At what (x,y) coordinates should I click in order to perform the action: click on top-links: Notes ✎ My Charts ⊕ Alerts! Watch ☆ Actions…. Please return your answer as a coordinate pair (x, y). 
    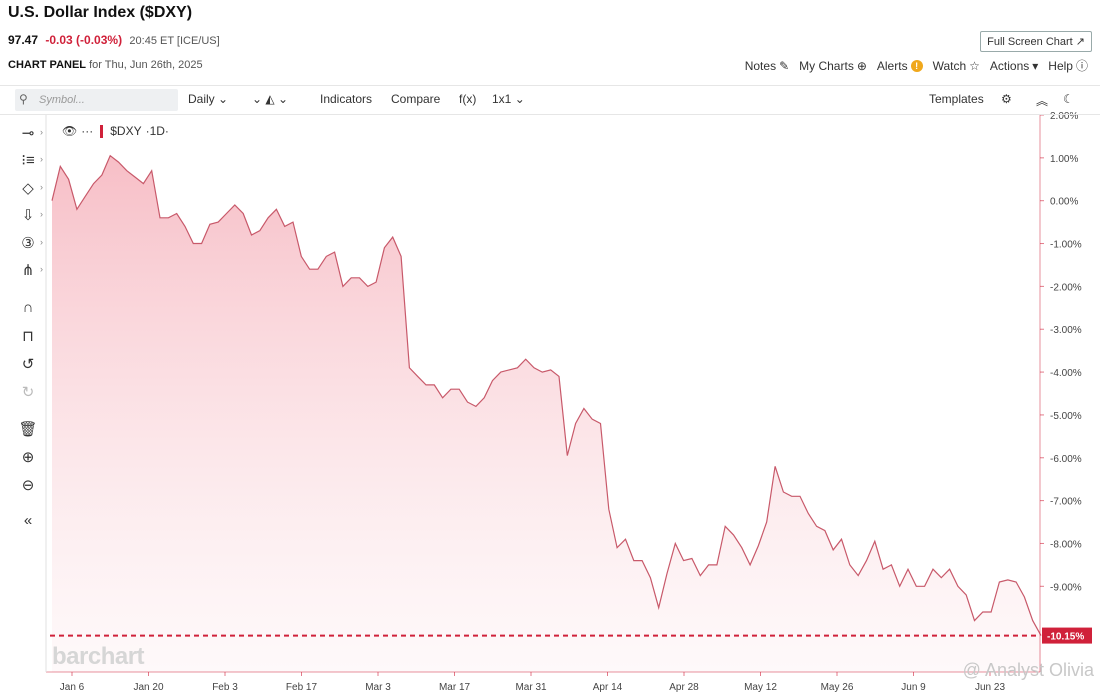
    Looking at the image, I should click on (916, 65).